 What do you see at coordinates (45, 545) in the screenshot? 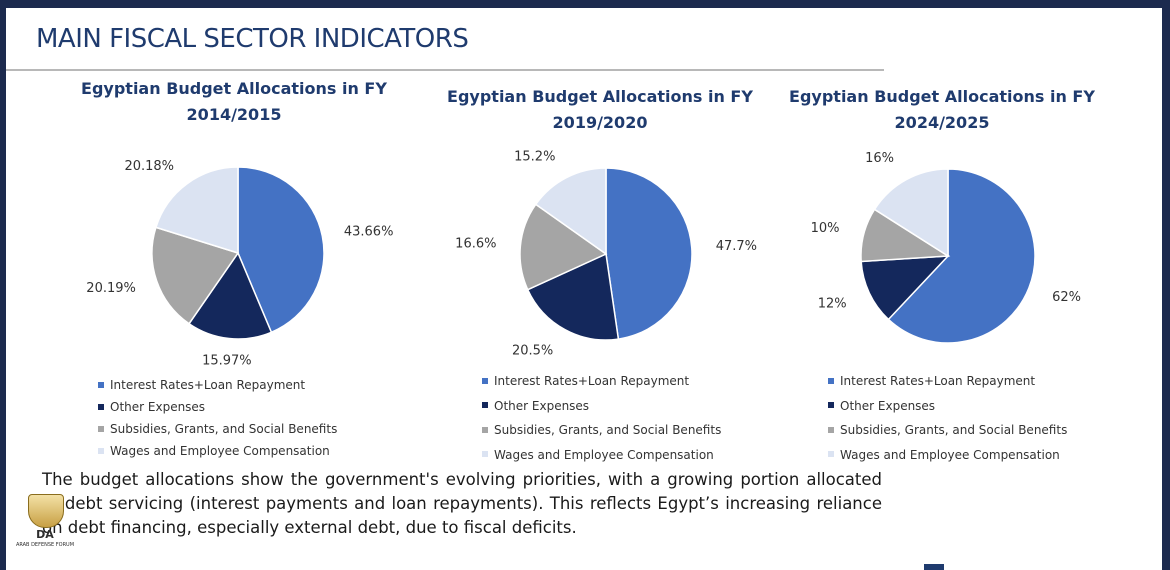
I see `watermark-text: ARAB DEFENSE FORUM` at bounding box center [45, 545].